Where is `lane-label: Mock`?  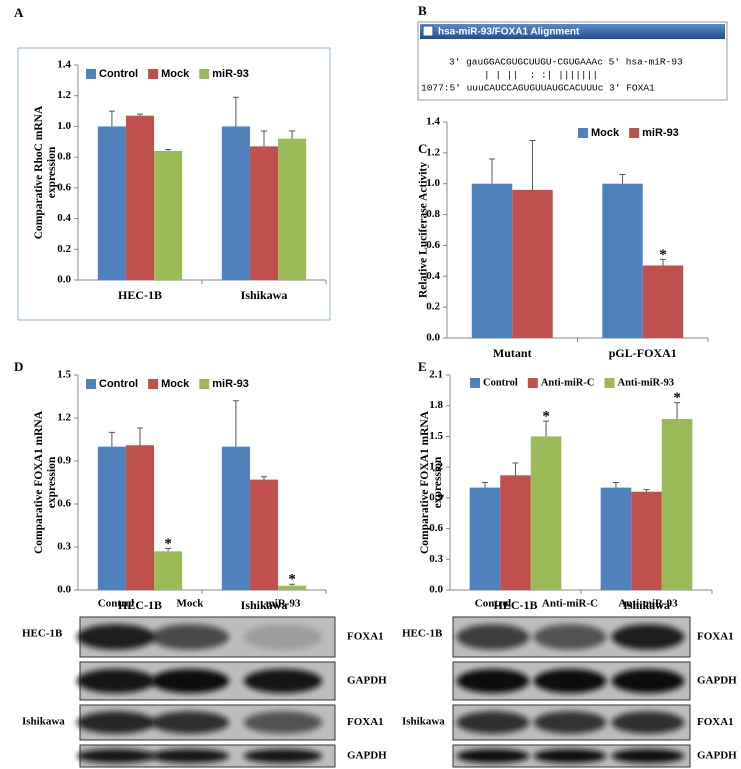
lane-label: Mock is located at coordinates (191, 604).